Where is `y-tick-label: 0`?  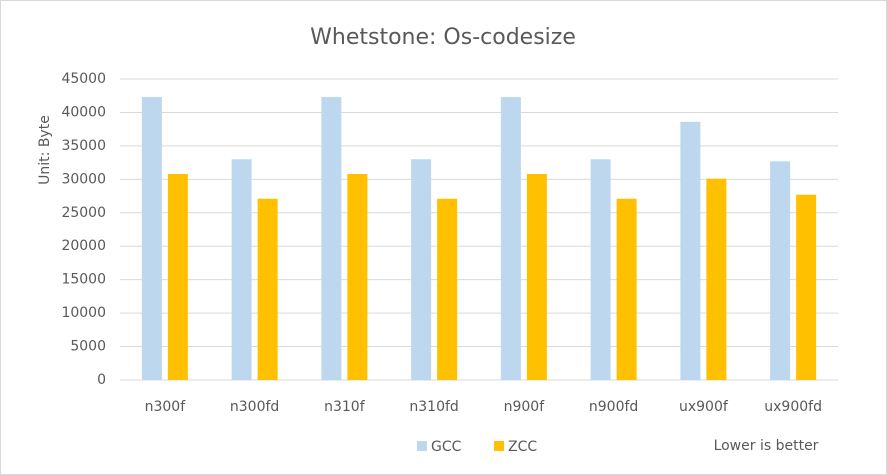 y-tick-label: 0 is located at coordinates (101, 380).